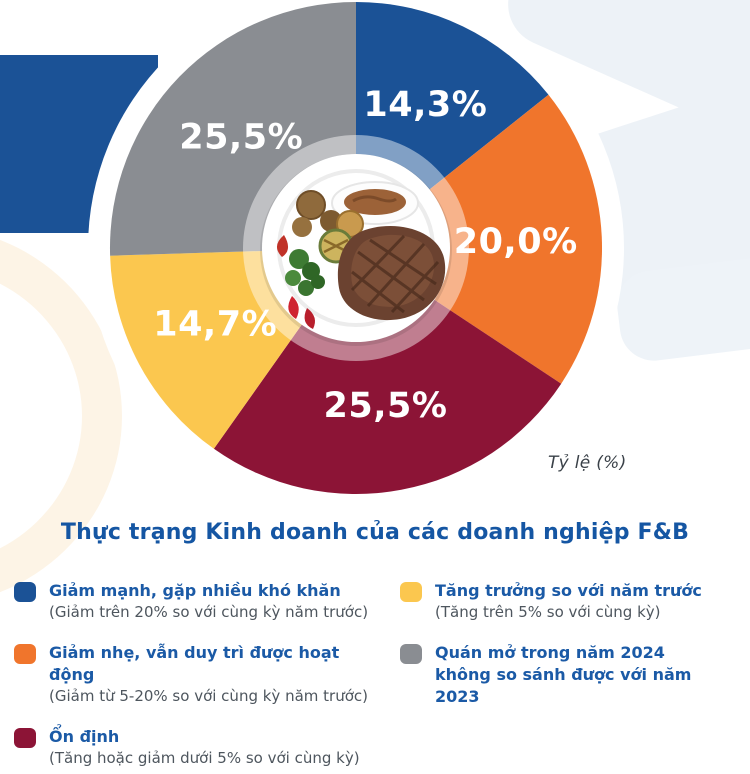 The image size is (750, 774). What do you see at coordinates (215, 325) in the screenshot?
I see `pie-segment-value: 14,7%` at bounding box center [215, 325].